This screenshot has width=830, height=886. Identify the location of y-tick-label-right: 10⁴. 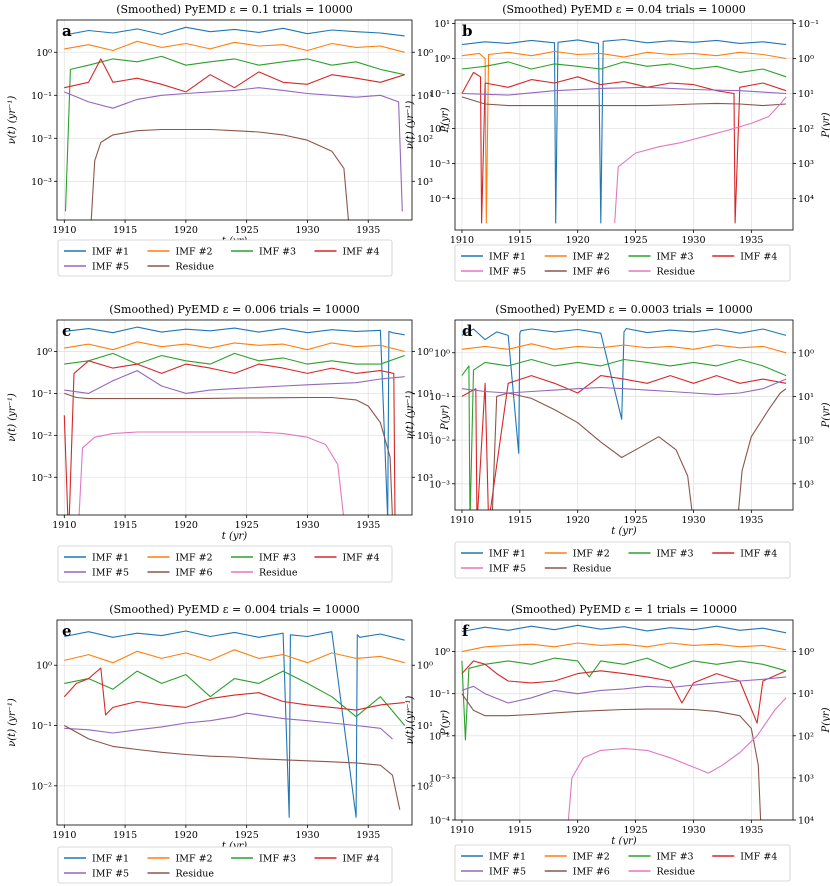
(806, 821).